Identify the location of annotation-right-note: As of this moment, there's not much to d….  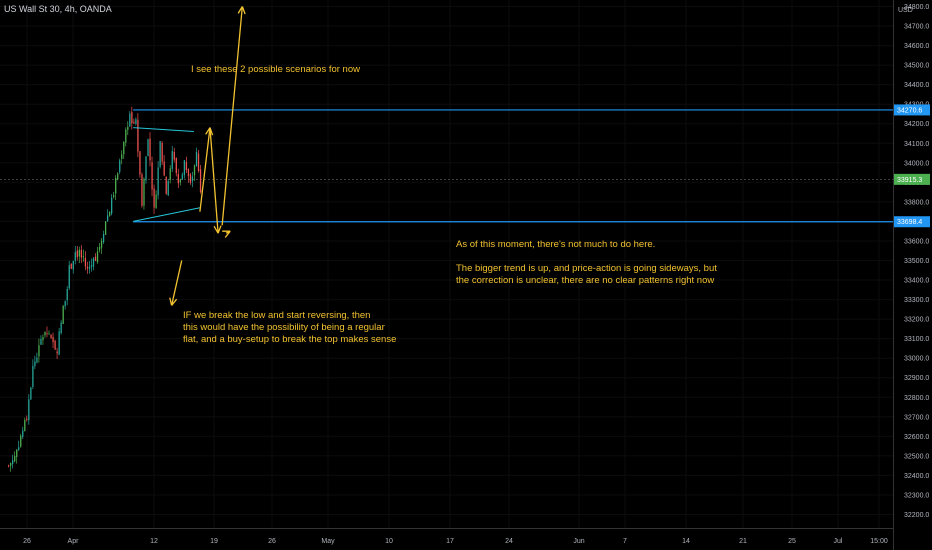
(586, 262).